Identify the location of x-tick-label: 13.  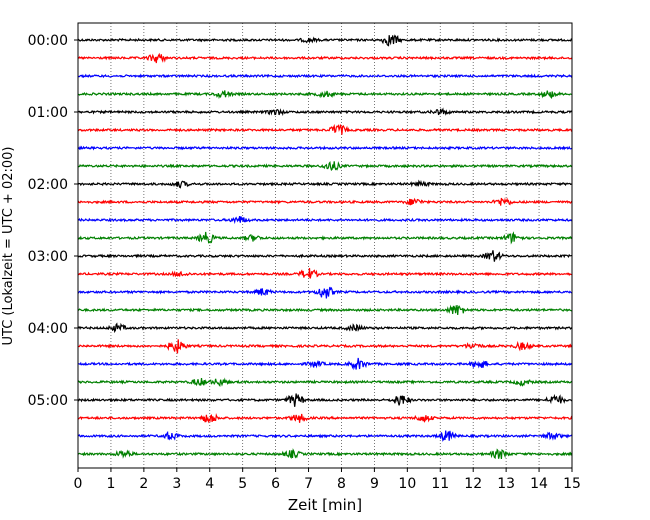
(506, 484).